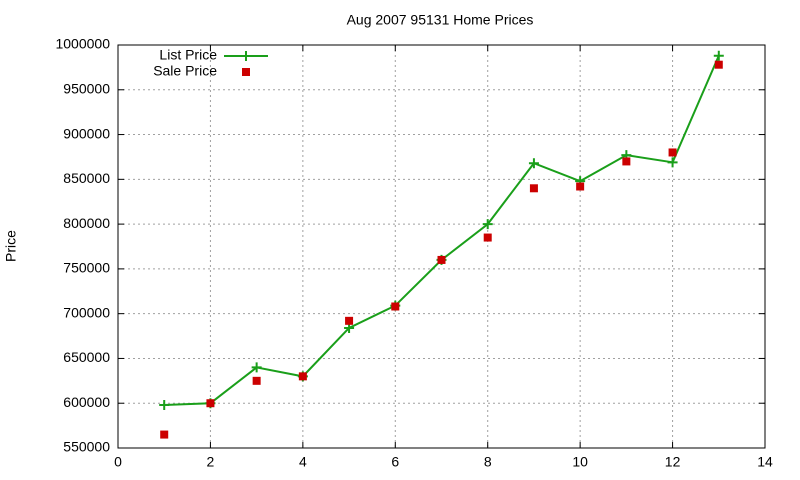  What do you see at coordinates (86, 312) in the screenshot?
I see `y-tick-label: 700000` at bounding box center [86, 312].